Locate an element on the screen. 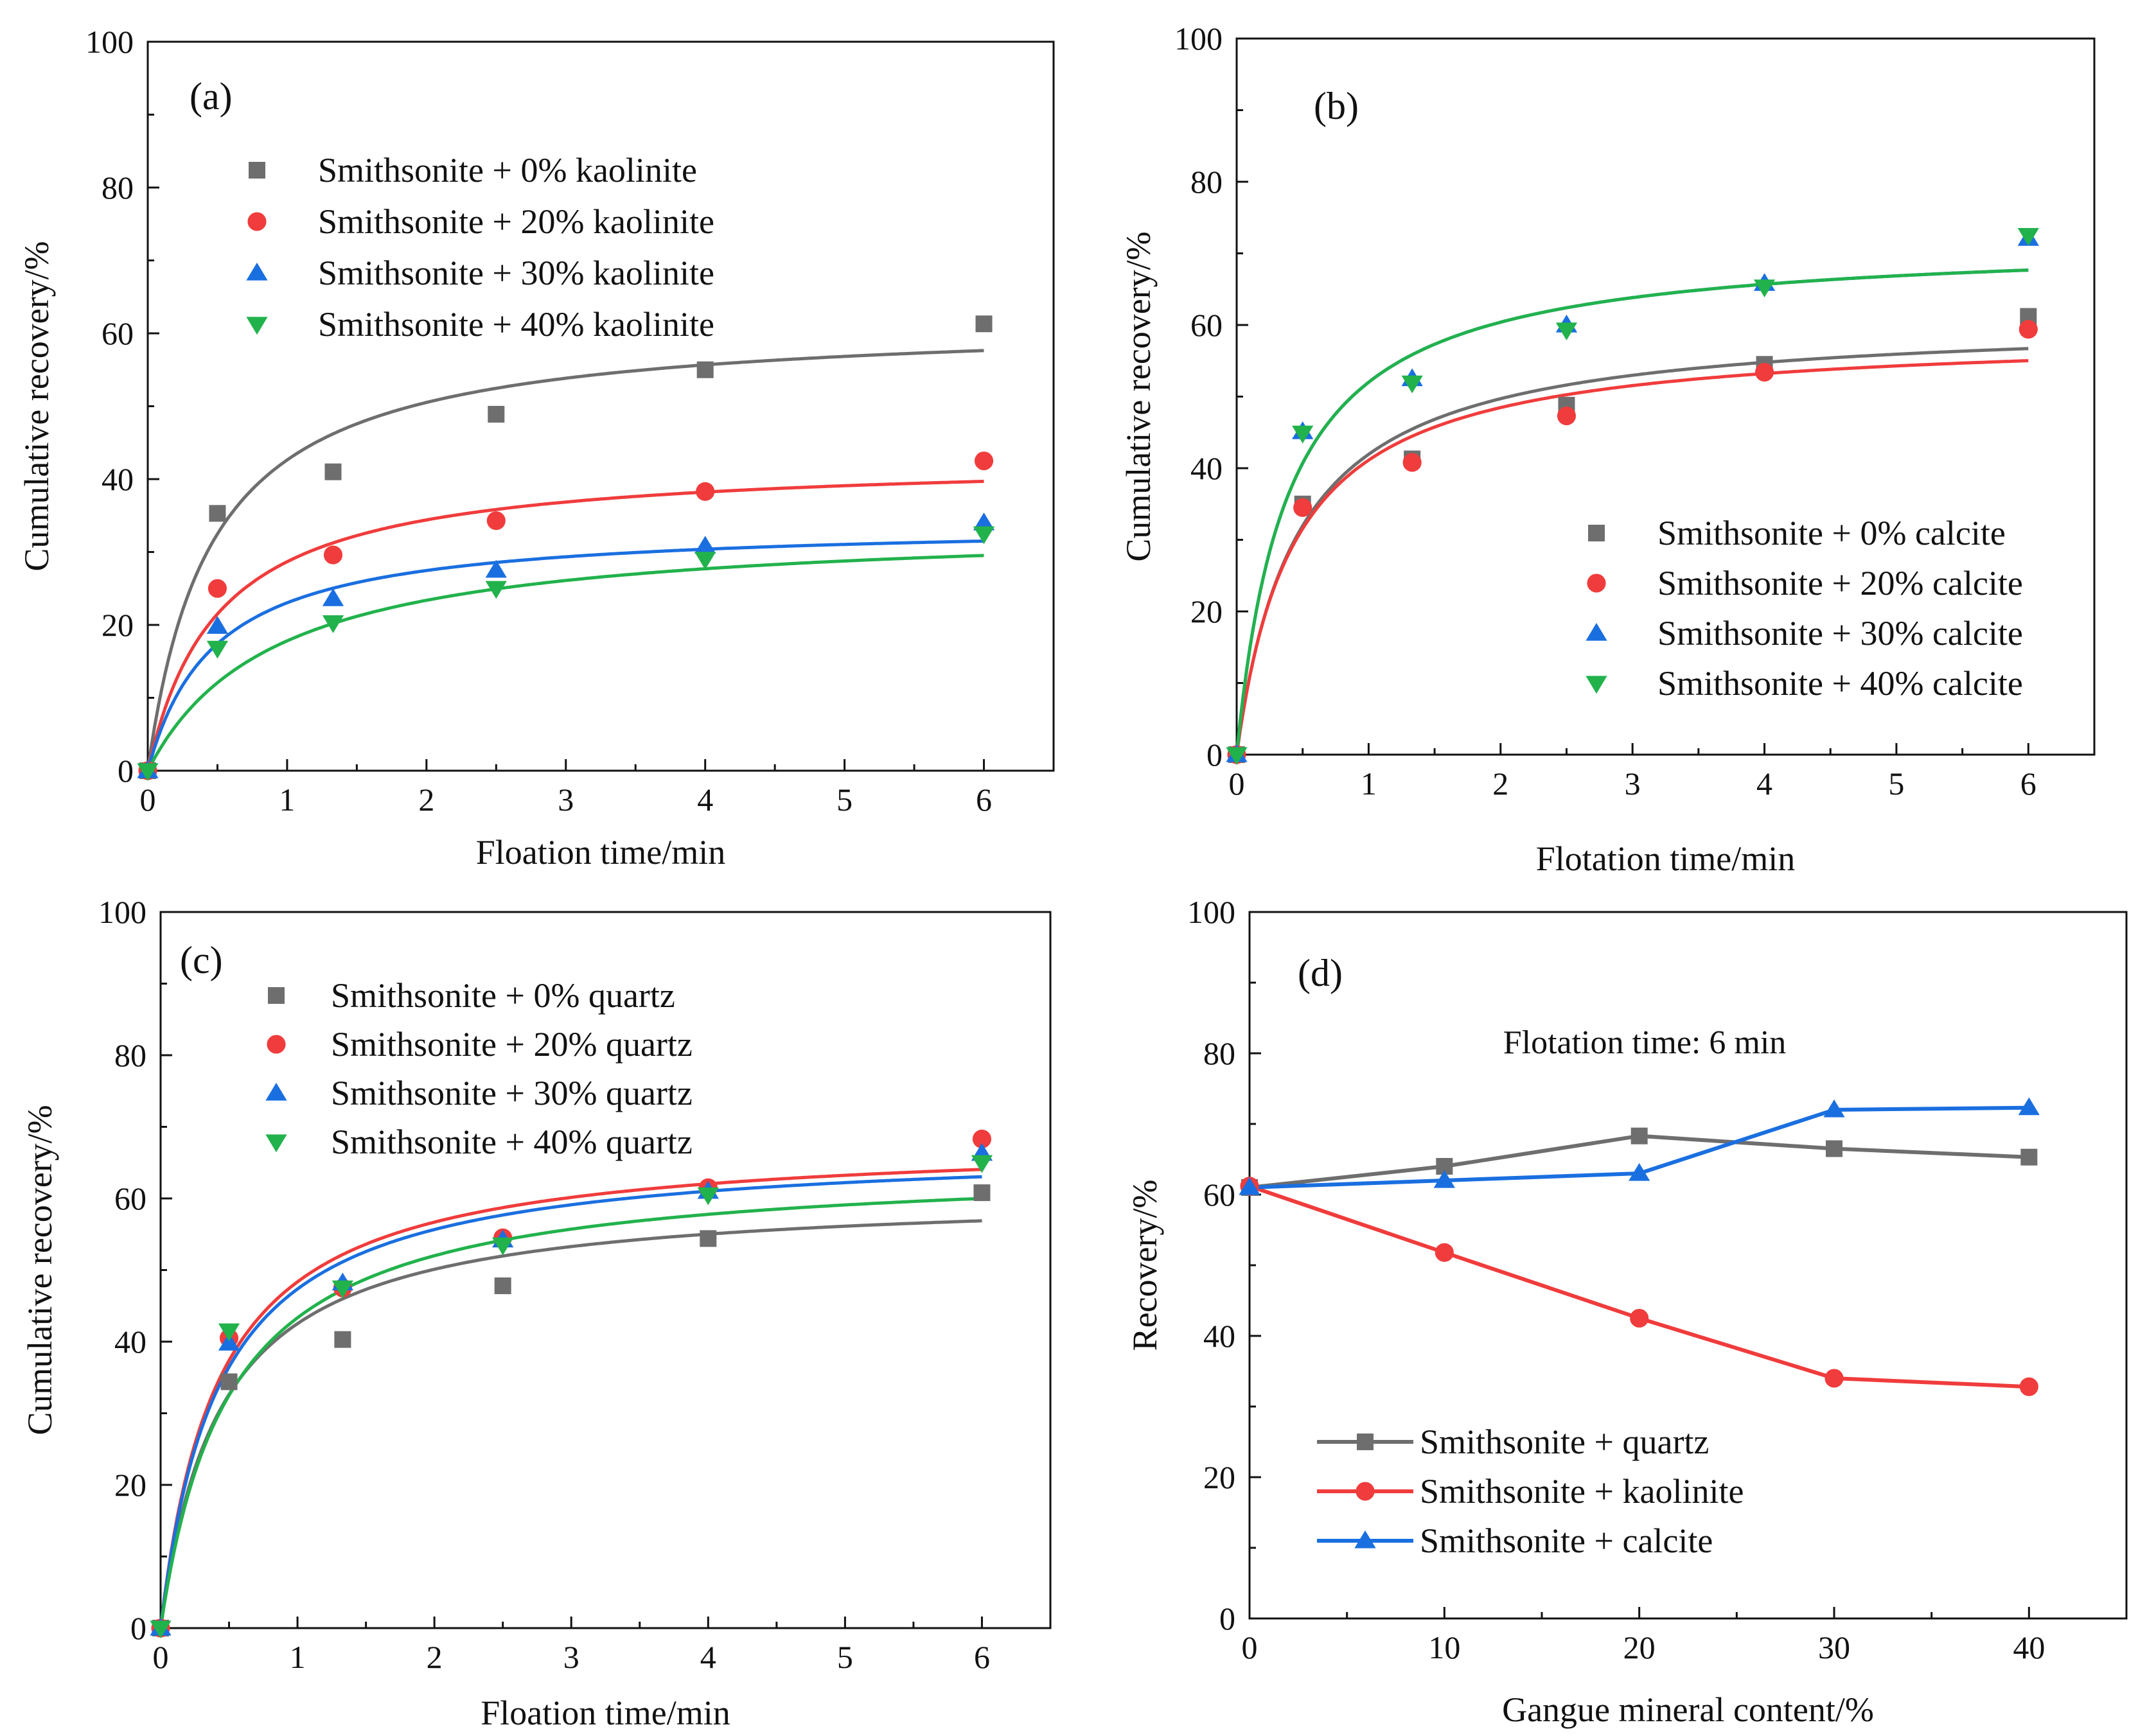 Image resolution: width=2147 pixels, height=1736 pixels. x-tick-label: 4 is located at coordinates (705, 800).